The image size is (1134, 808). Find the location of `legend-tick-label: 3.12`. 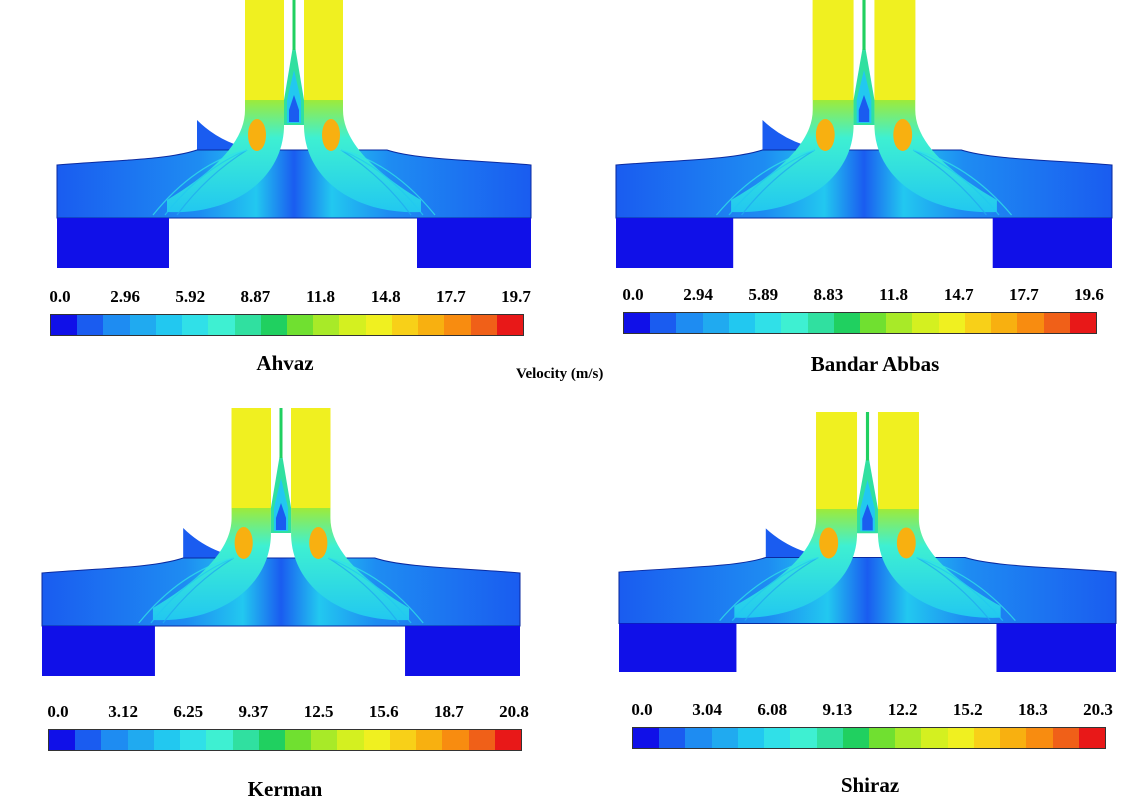

legend-tick-label: 3.12 is located at coordinates (123, 711).